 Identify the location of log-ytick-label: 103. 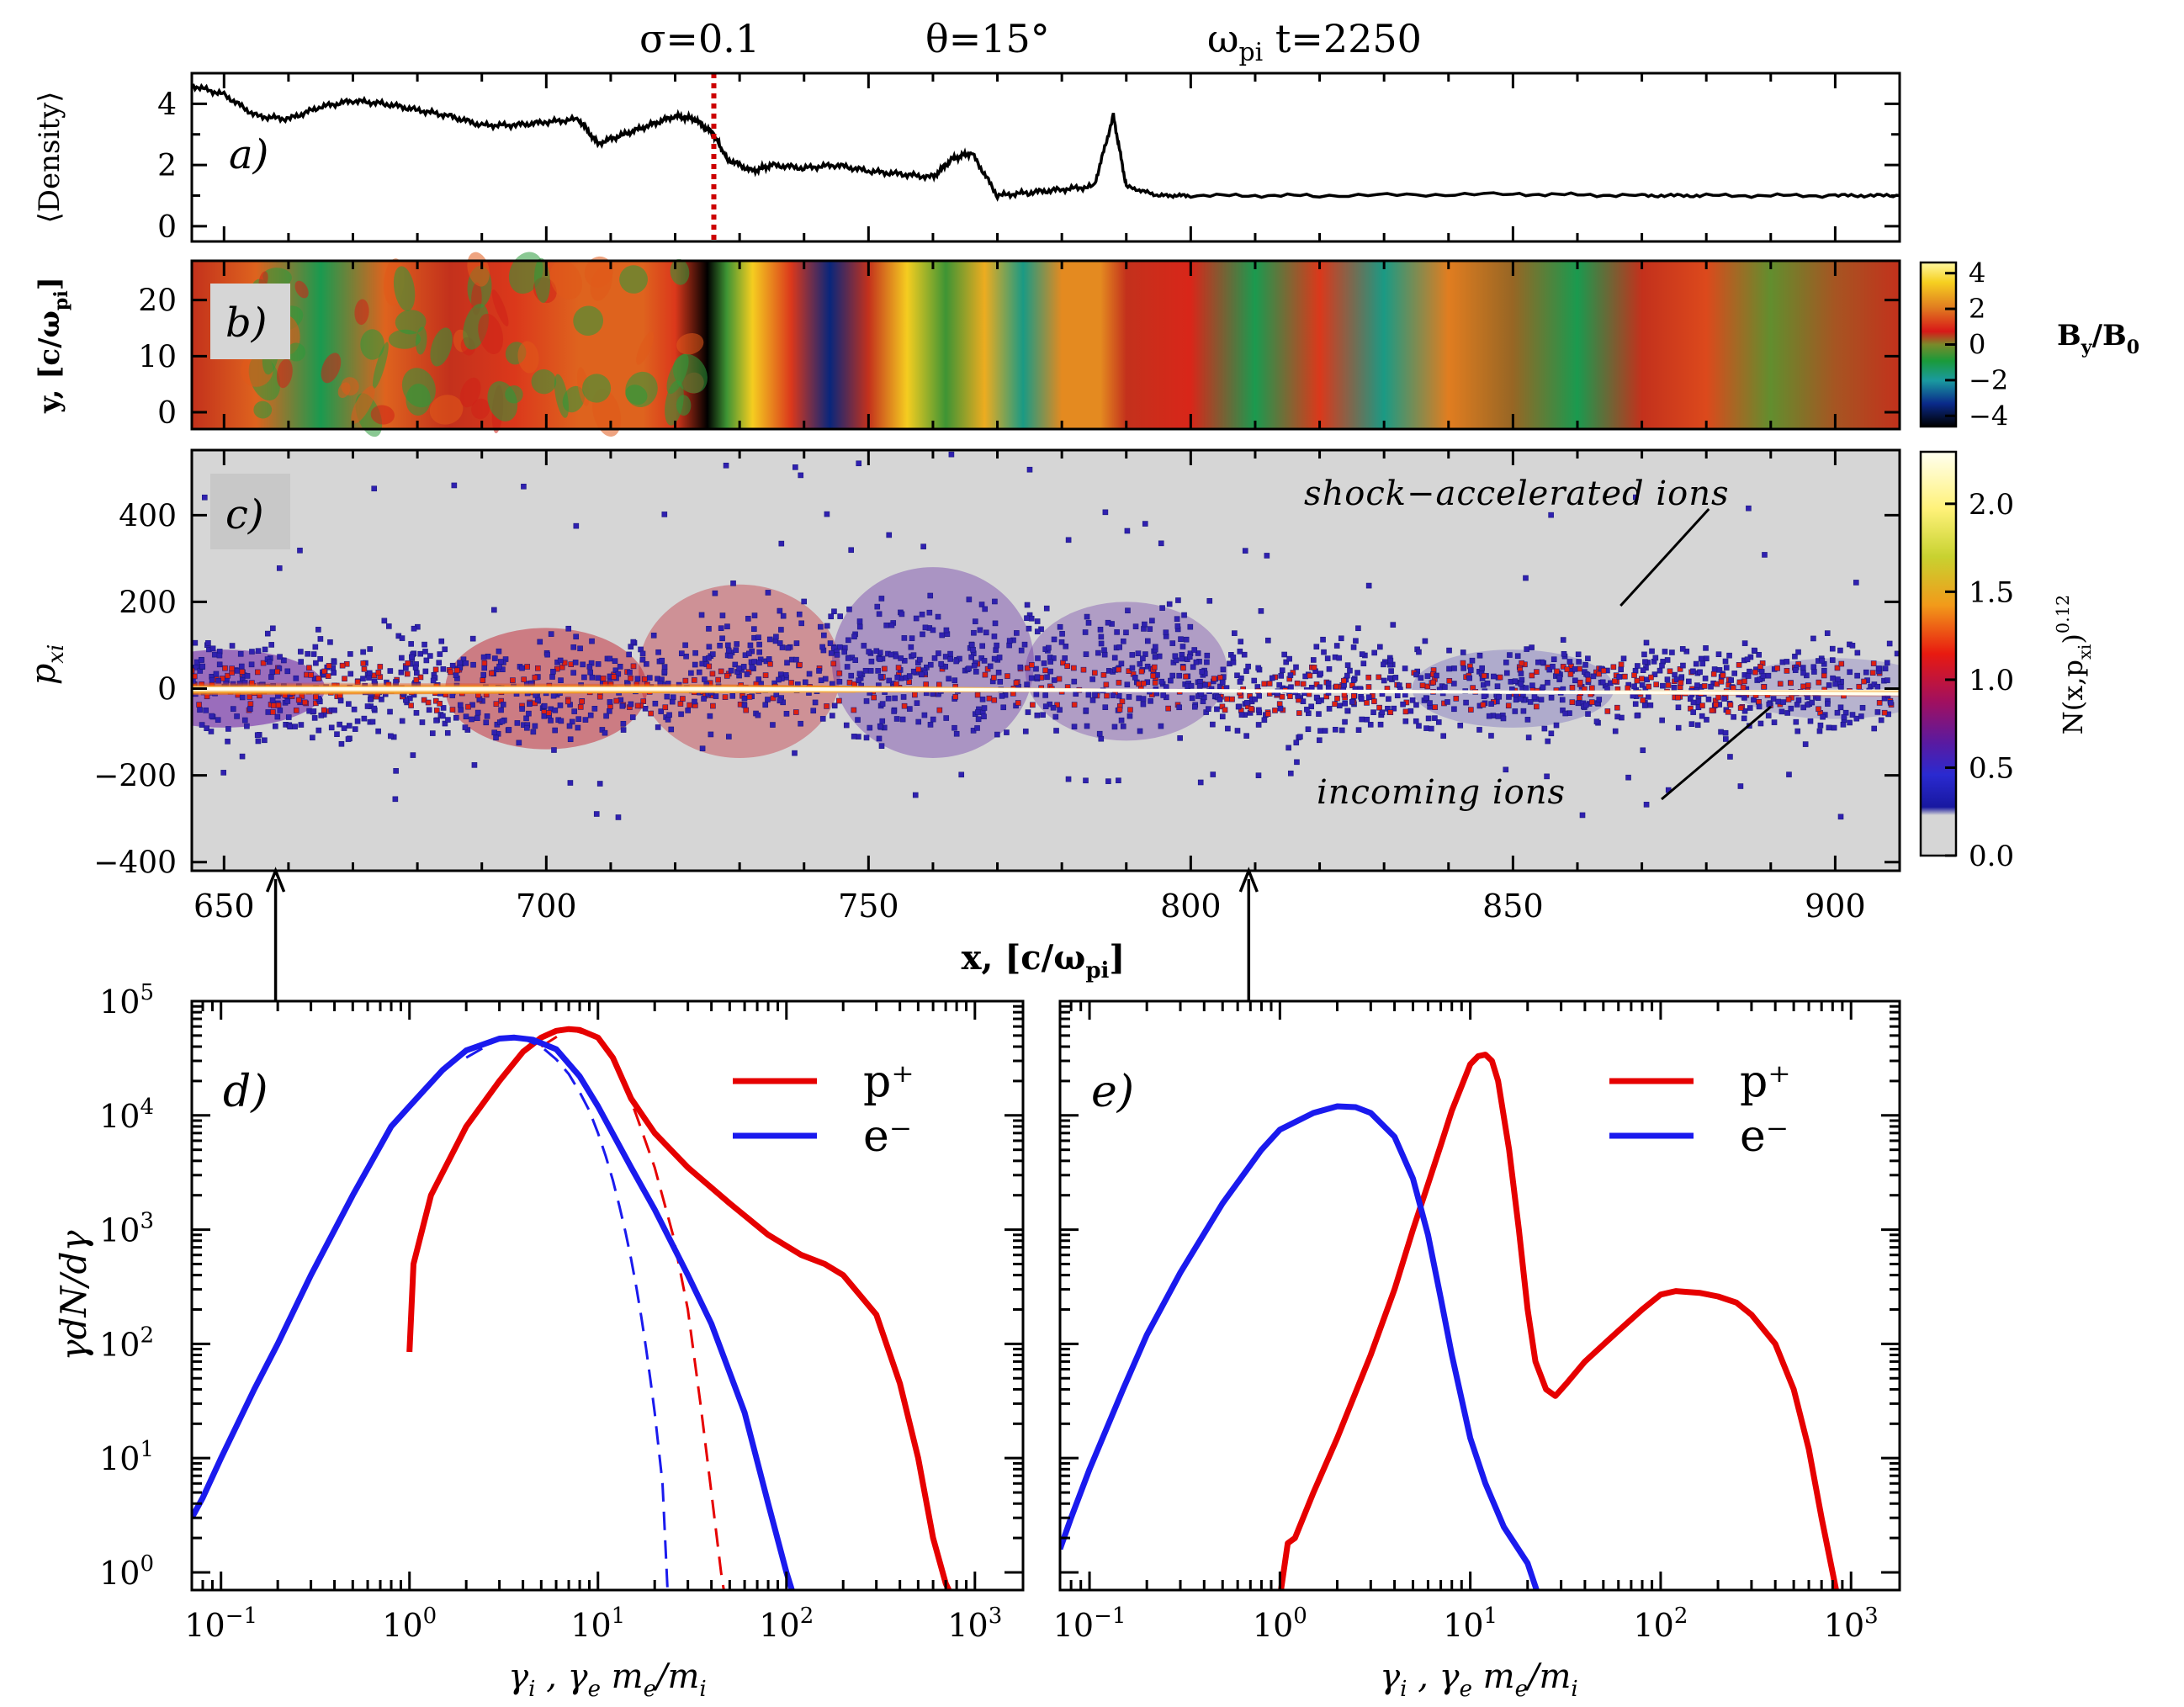
(126, 1229).